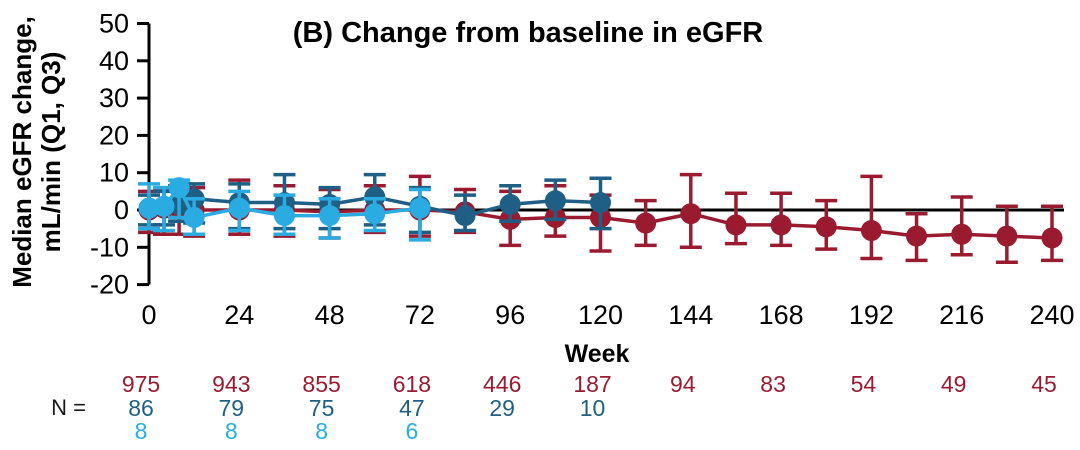 This screenshot has width=1080, height=450. What do you see at coordinates (510, 315) in the screenshot?
I see `x-tick-label: 96` at bounding box center [510, 315].